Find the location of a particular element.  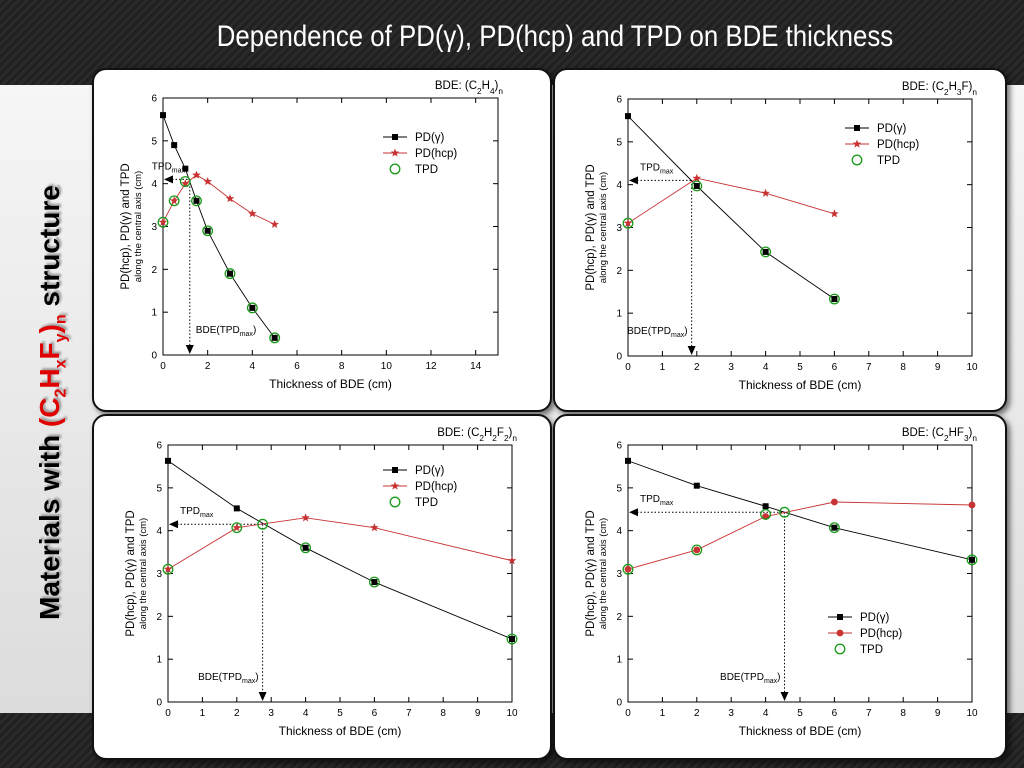

y-tick-label: 1 is located at coordinates (619, 660).